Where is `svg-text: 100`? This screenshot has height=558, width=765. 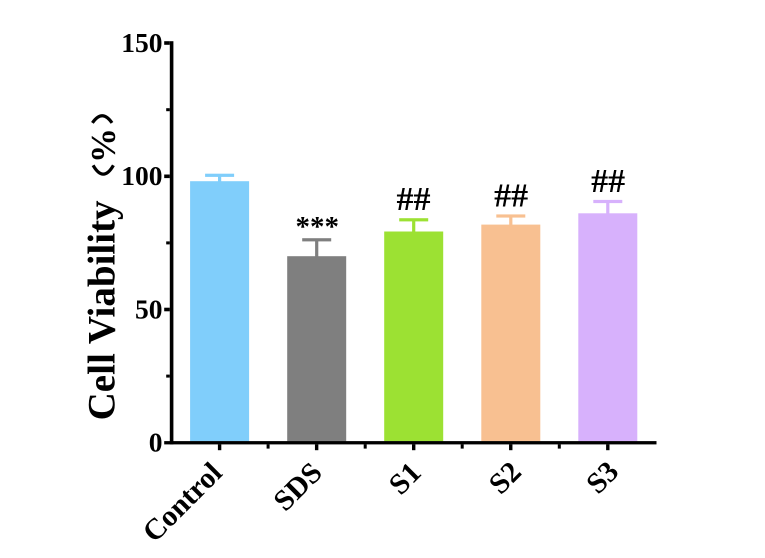
svg-text: 100 is located at coordinates (141, 175).